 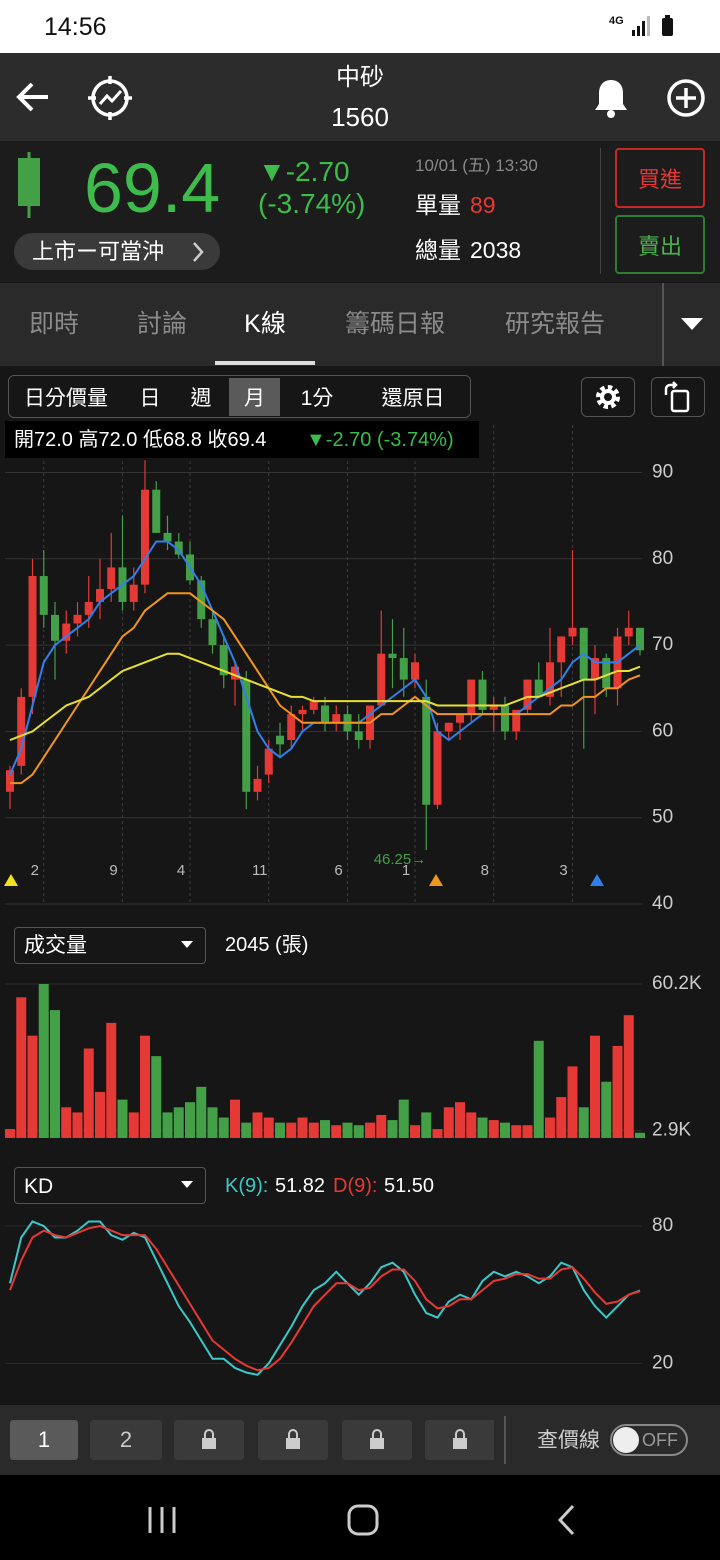 I want to click on tab: 研究報告, so click(x=554, y=324).